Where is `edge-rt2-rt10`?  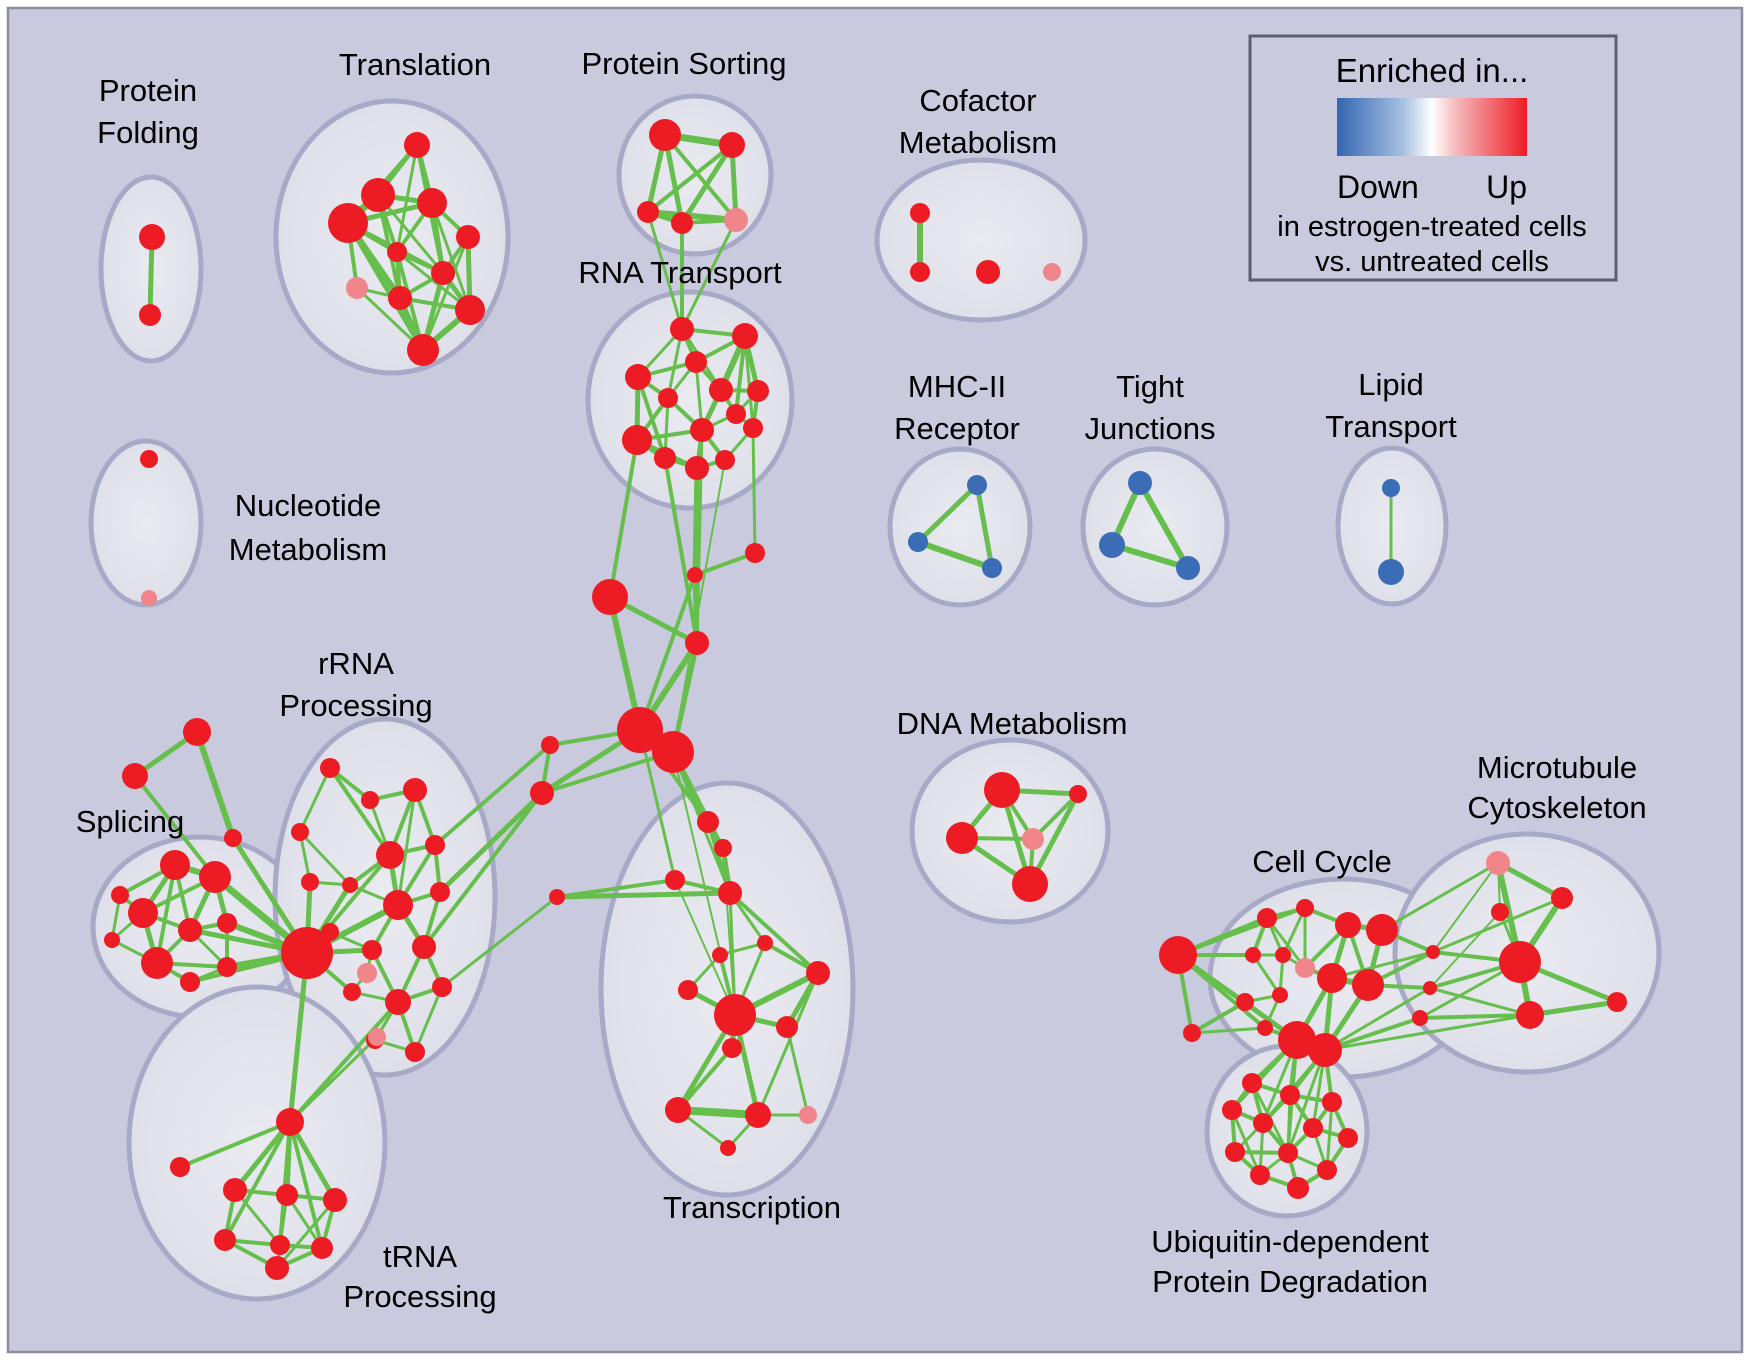
edge-rt2-rt10 is located at coordinates (740, 375).